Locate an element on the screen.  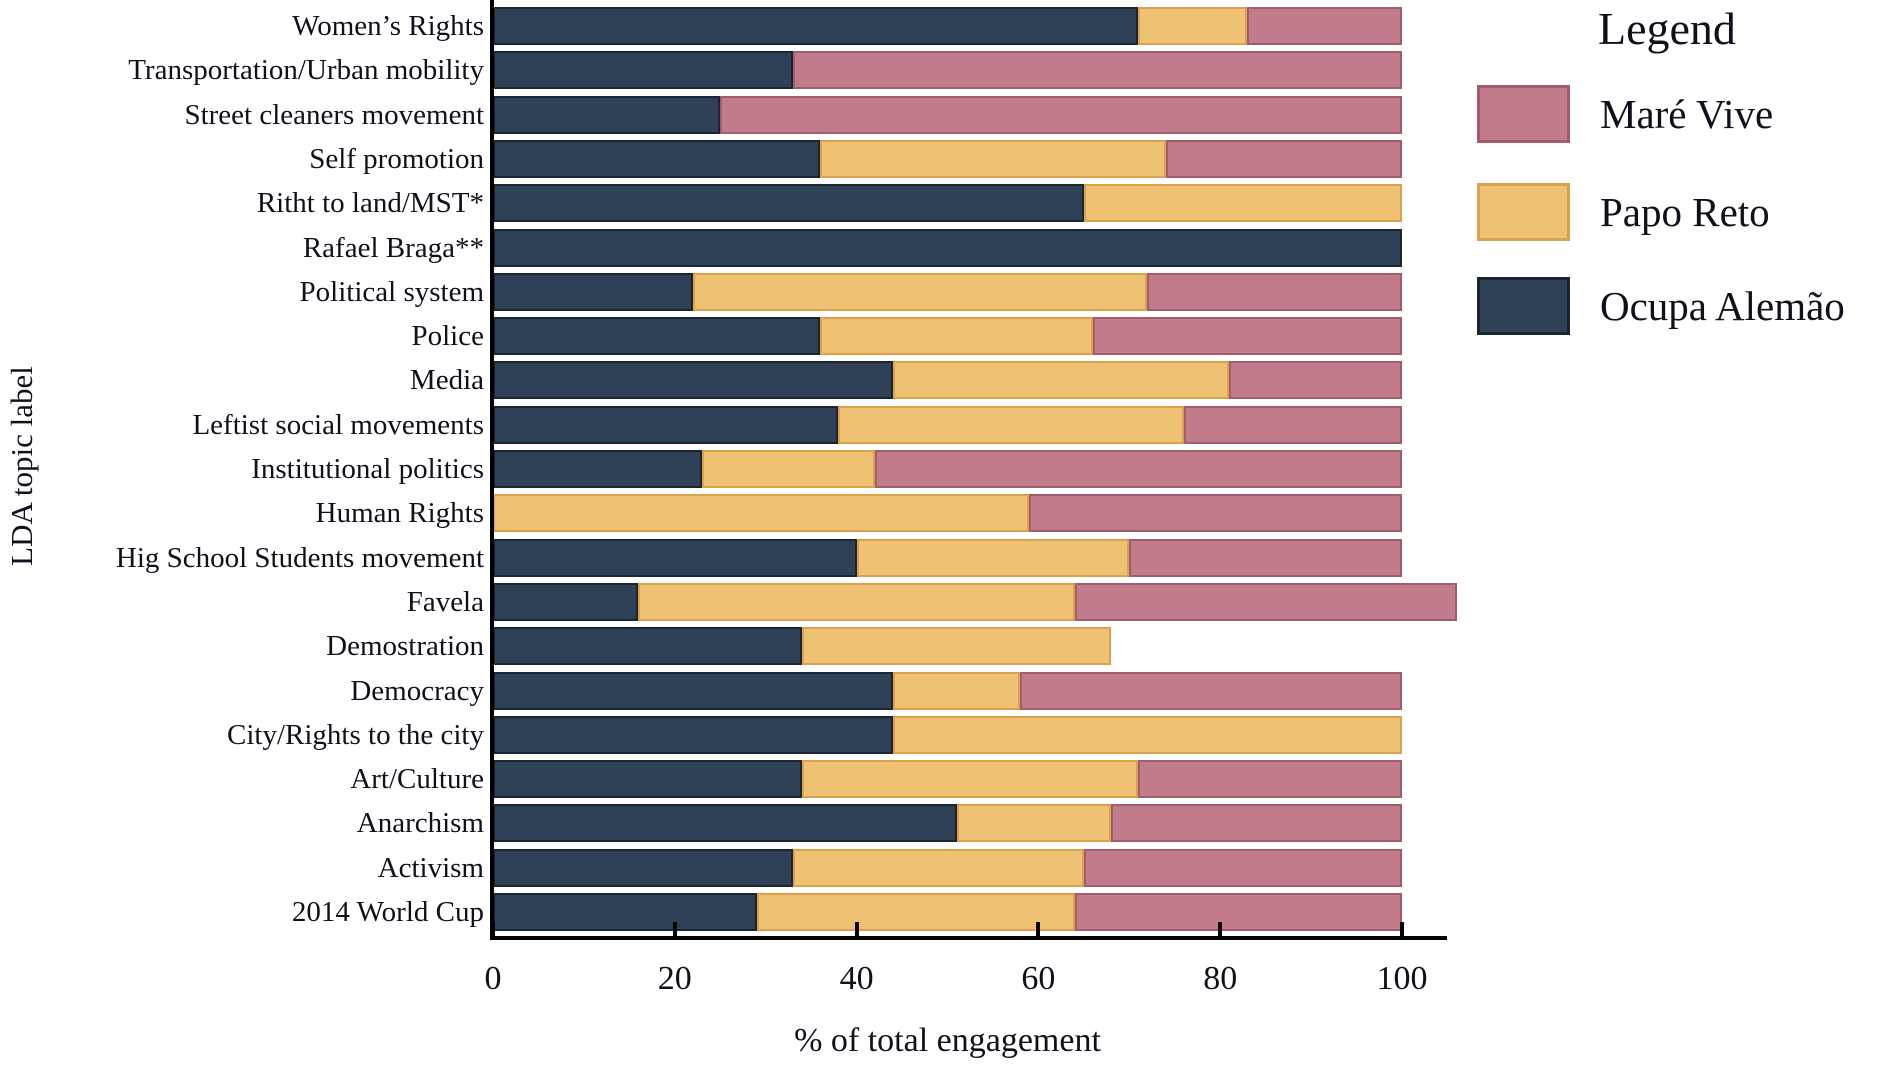
x-axis-tick-label: 100 is located at coordinates (1402, 978).